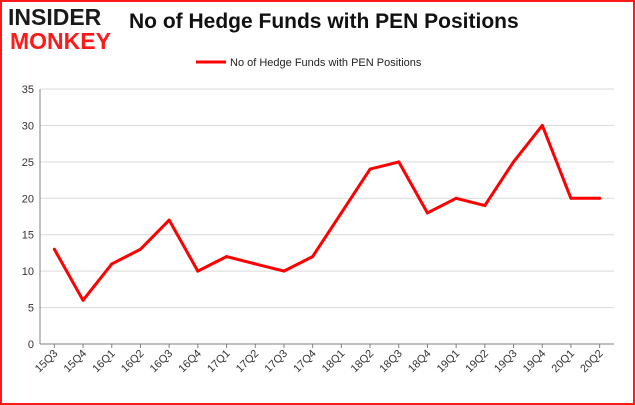 This screenshot has height=405, width=635. Describe the element at coordinates (28, 163) in the screenshot. I see `y-tick-label: 25` at that location.